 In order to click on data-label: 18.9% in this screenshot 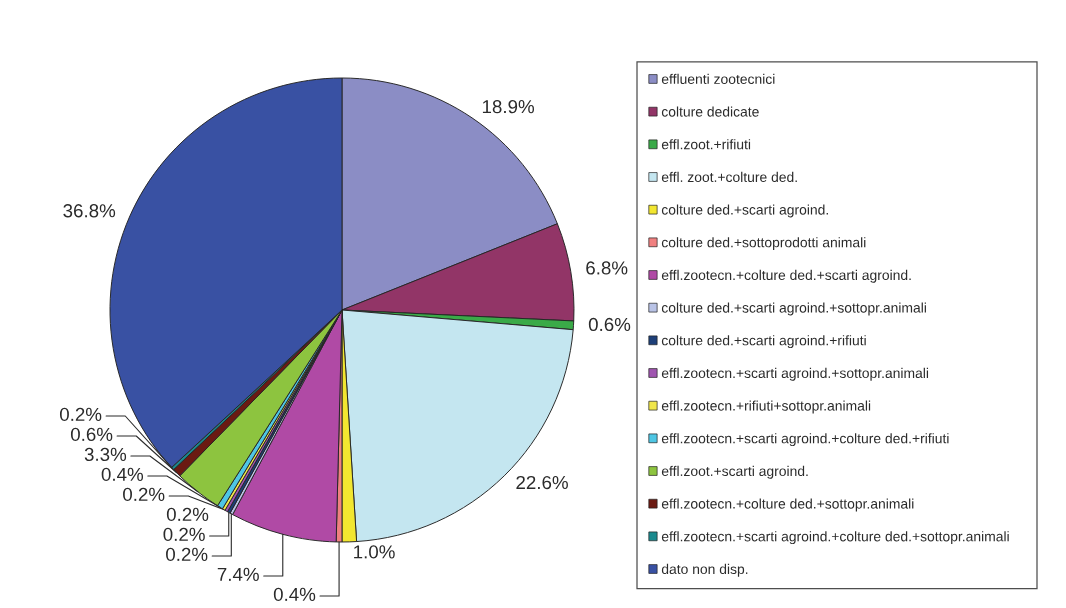, I will do `click(508, 107)`.